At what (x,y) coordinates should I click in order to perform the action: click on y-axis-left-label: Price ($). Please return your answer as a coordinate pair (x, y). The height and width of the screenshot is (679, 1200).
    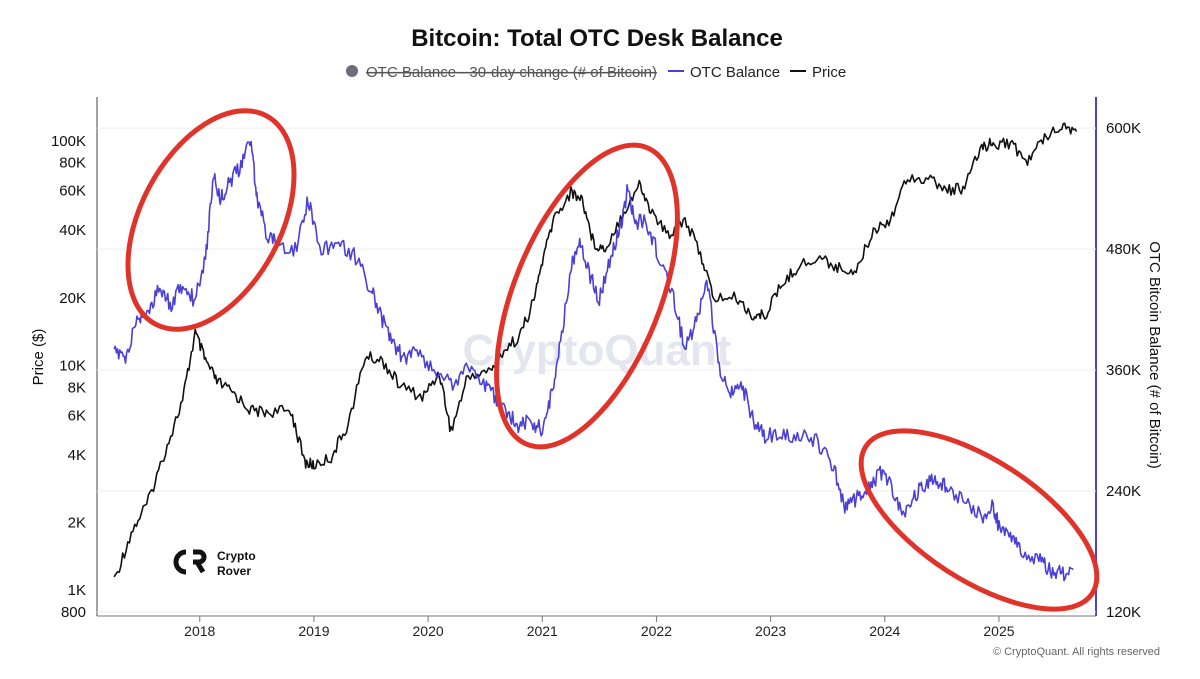
    Looking at the image, I should click on (38, 357).